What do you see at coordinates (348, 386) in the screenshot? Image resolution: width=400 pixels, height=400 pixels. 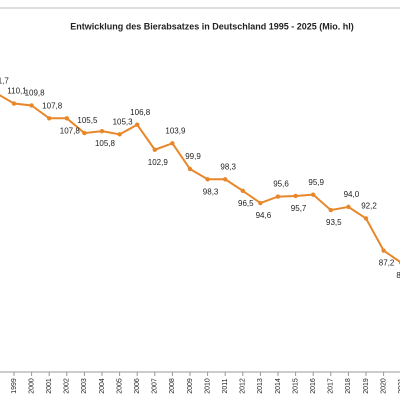 I see `x-tick-label: 2018` at bounding box center [348, 386].